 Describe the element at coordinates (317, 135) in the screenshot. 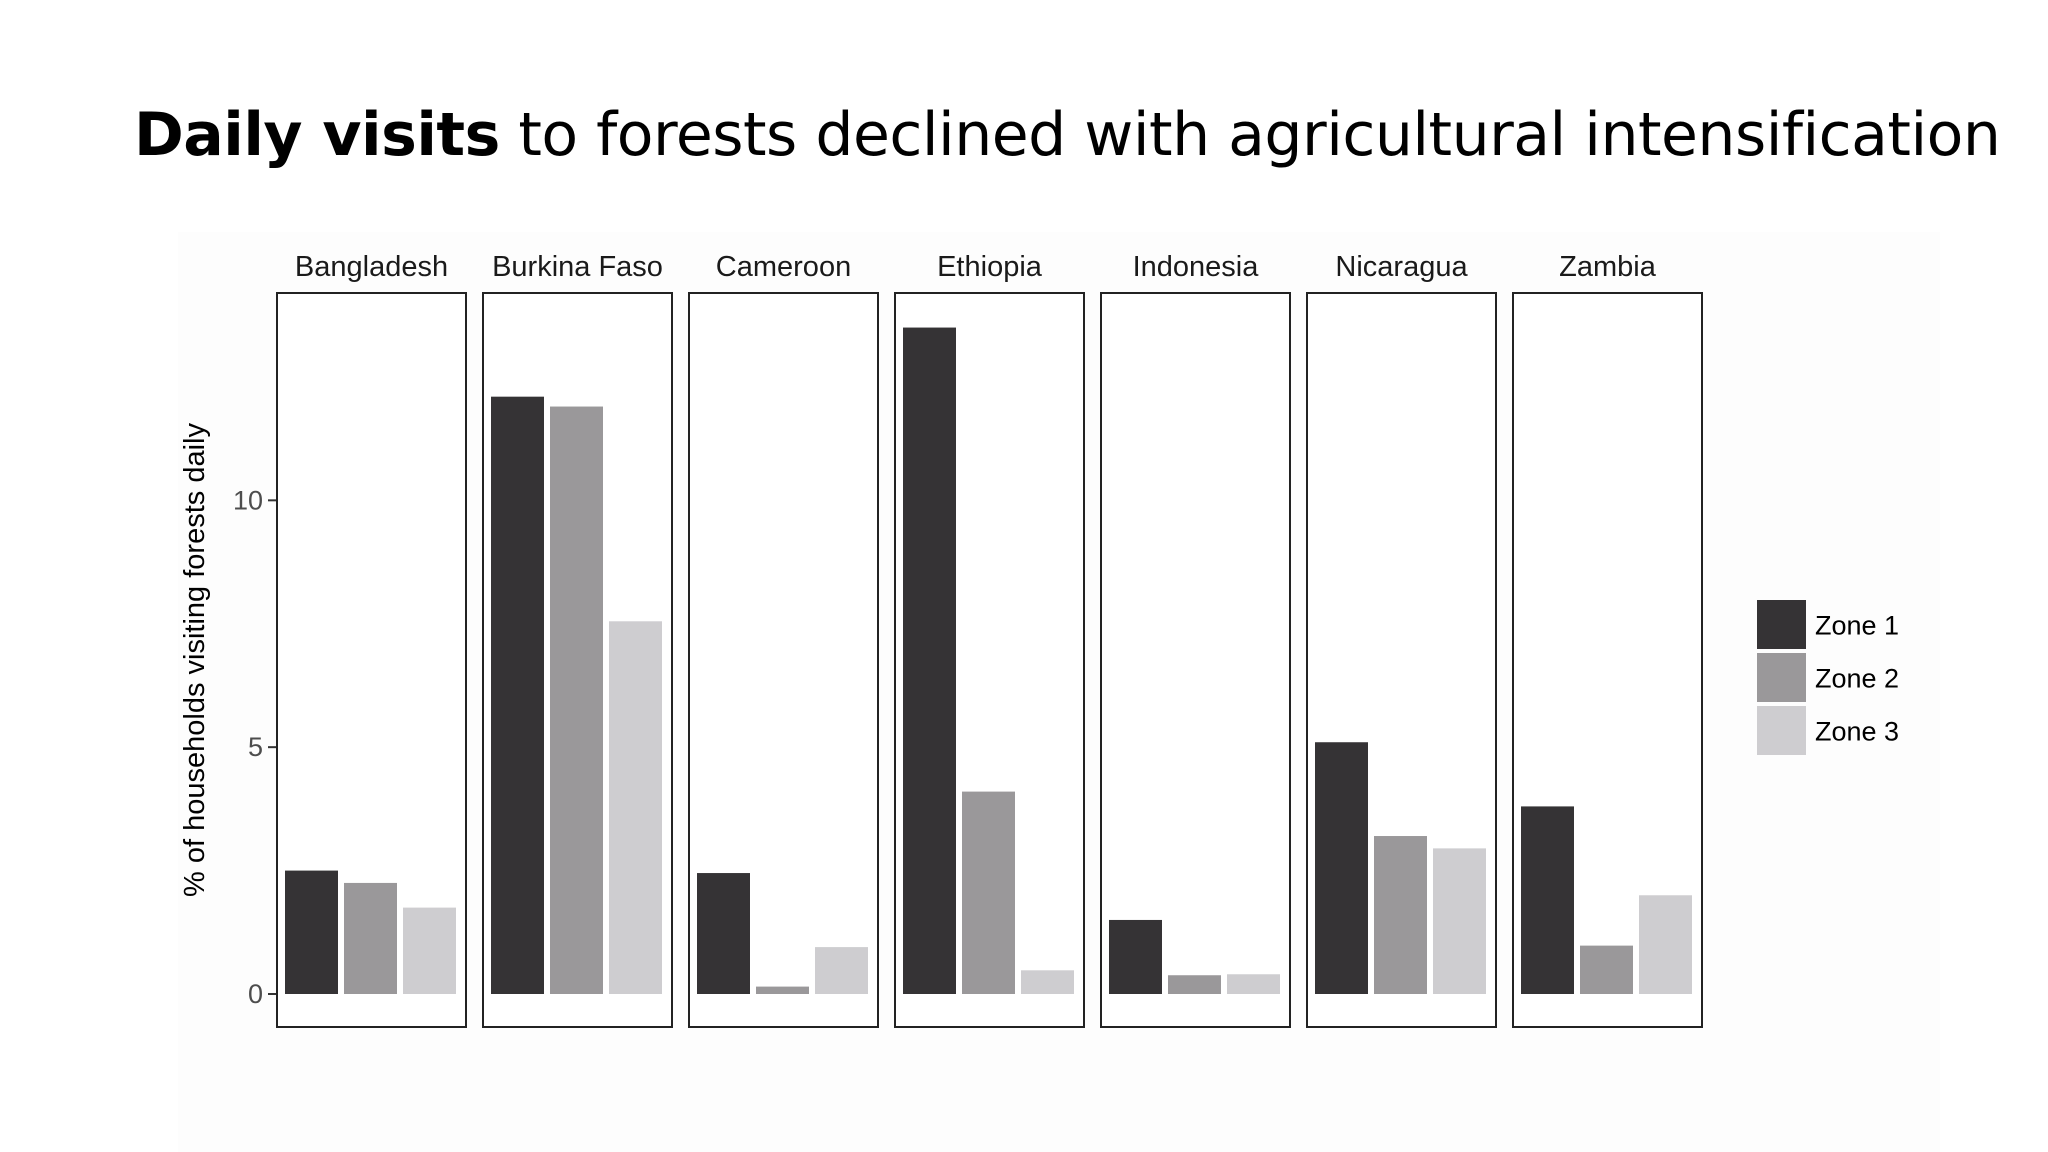

I see `slide-title-bold: Daily visits` at that location.